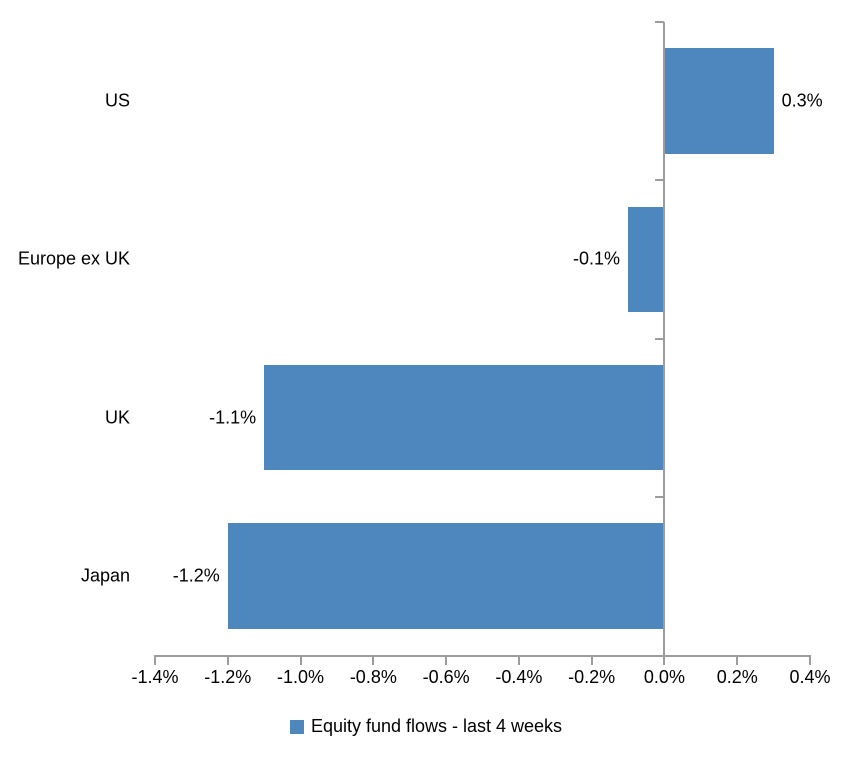 This screenshot has height=757, width=852. What do you see at coordinates (446, 677) in the screenshot?
I see `x-tick-label: -0.6%` at bounding box center [446, 677].